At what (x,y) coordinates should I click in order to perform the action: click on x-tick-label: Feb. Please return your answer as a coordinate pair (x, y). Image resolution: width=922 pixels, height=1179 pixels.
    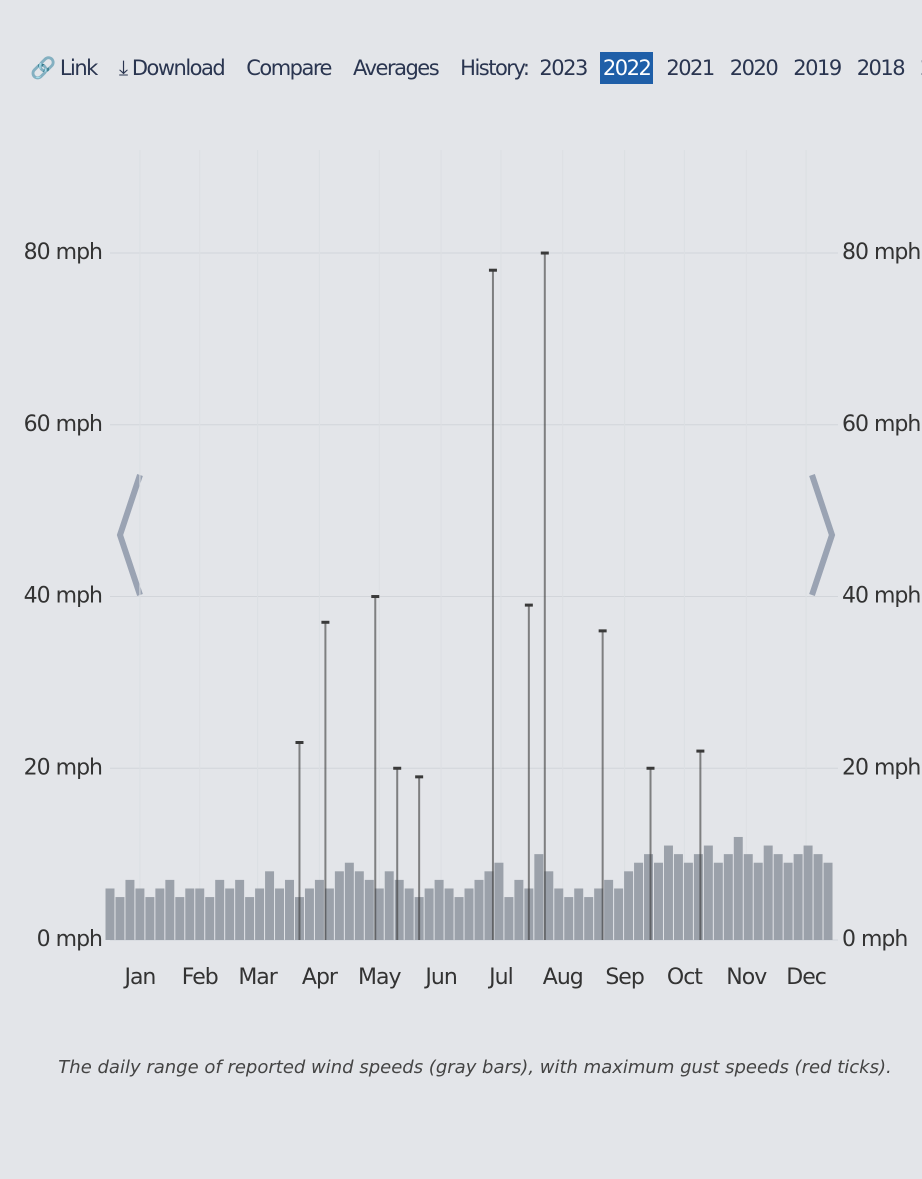
    Looking at the image, I should click on (200, 977).